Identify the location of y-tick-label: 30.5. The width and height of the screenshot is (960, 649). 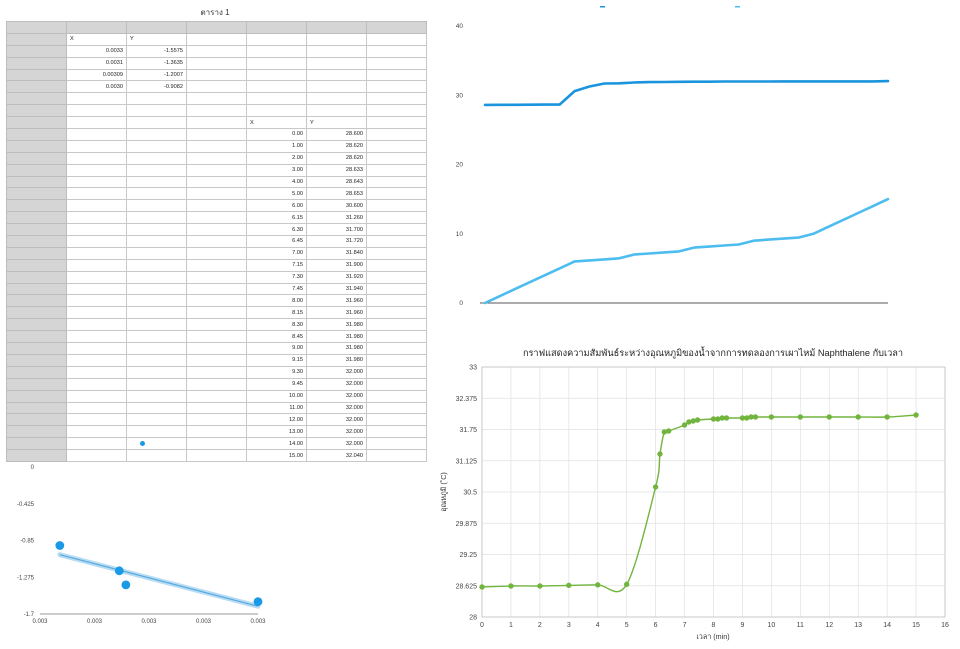
(470, 493).